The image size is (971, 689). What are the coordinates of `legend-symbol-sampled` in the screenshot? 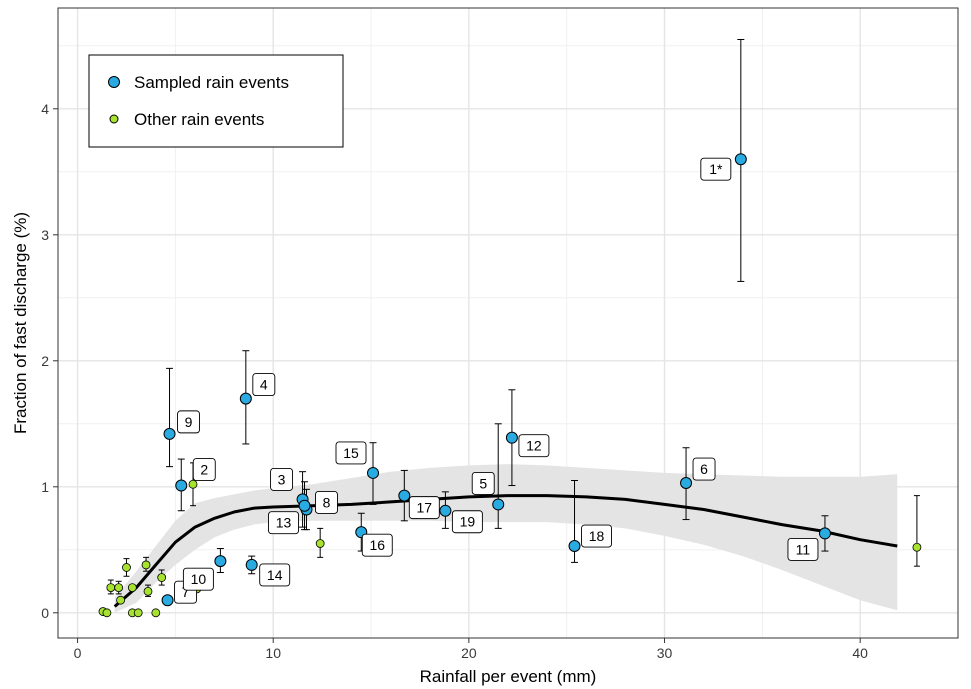 It's located at (114, 82).